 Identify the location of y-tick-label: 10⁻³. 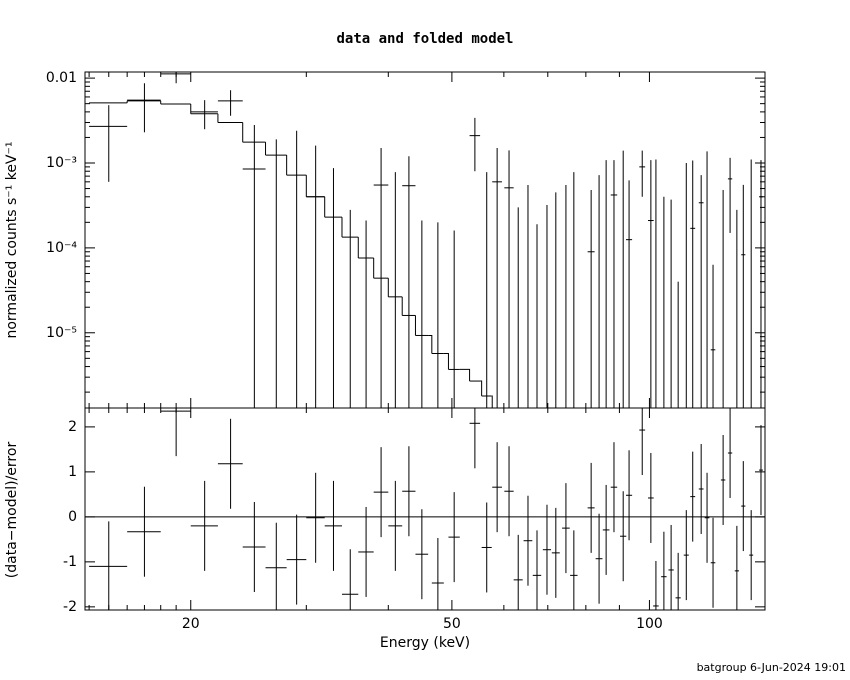
(61, 163).